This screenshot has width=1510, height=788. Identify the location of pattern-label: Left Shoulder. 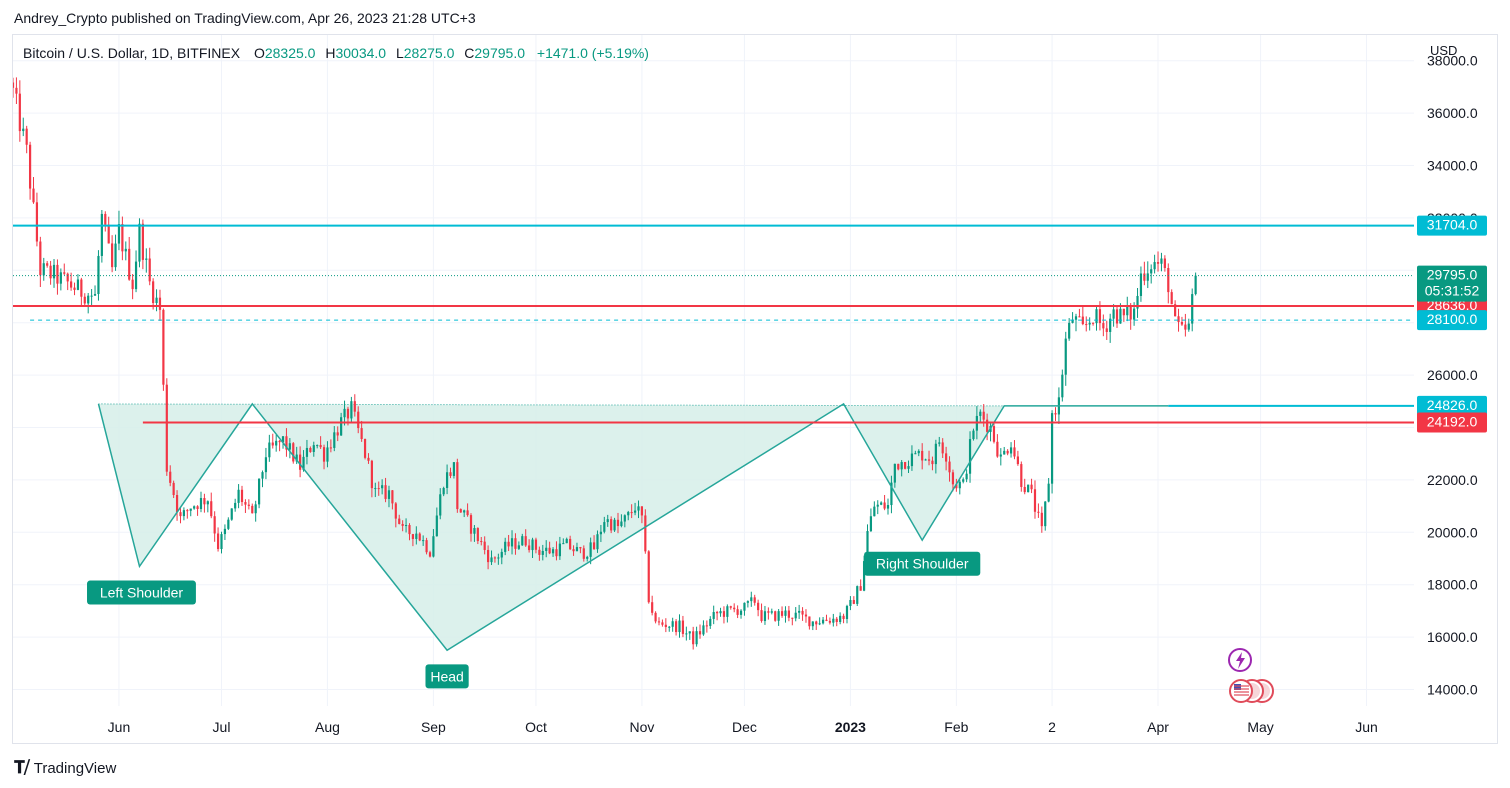
(141, 592).